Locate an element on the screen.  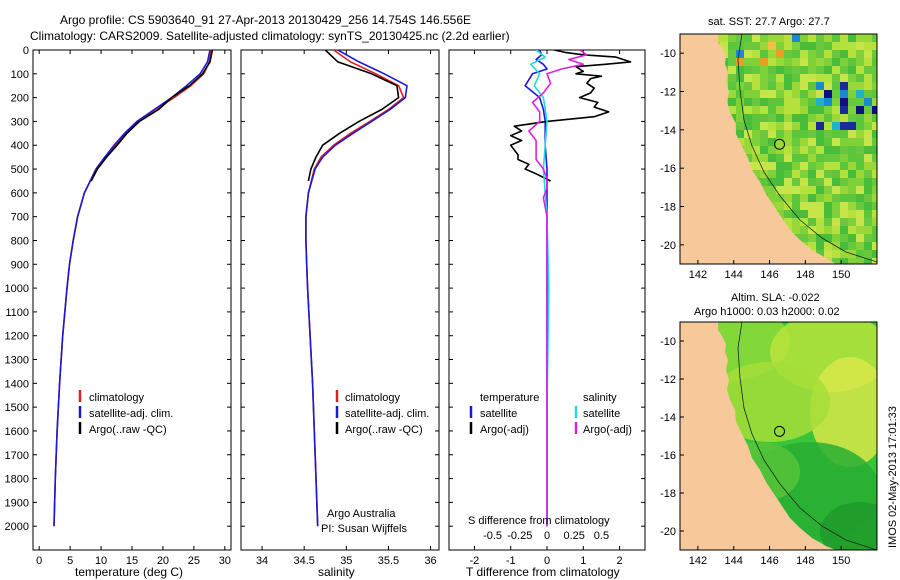
sst-land is located at coordinates (758, 149).